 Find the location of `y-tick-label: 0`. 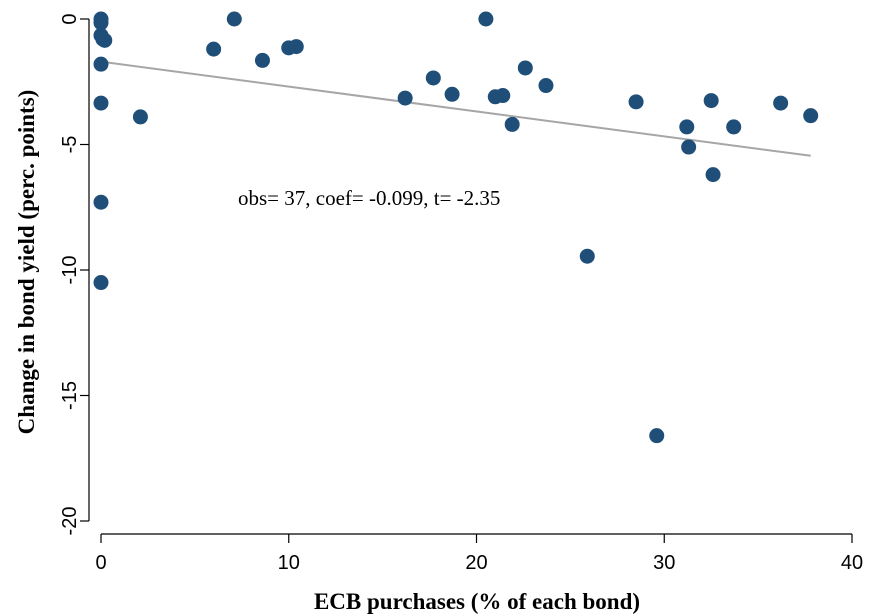

y-tick-label: 0 is located at coordinates (70, 18).